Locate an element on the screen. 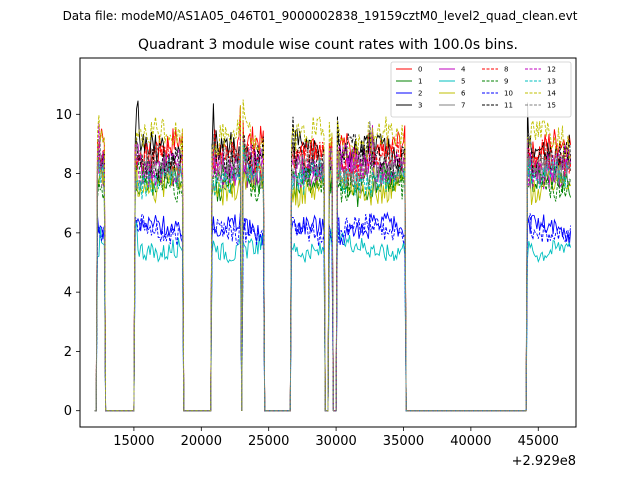 This screenshot has height=480, width=640. x-tick-label: 40000 is located at coordinates (470, 441).